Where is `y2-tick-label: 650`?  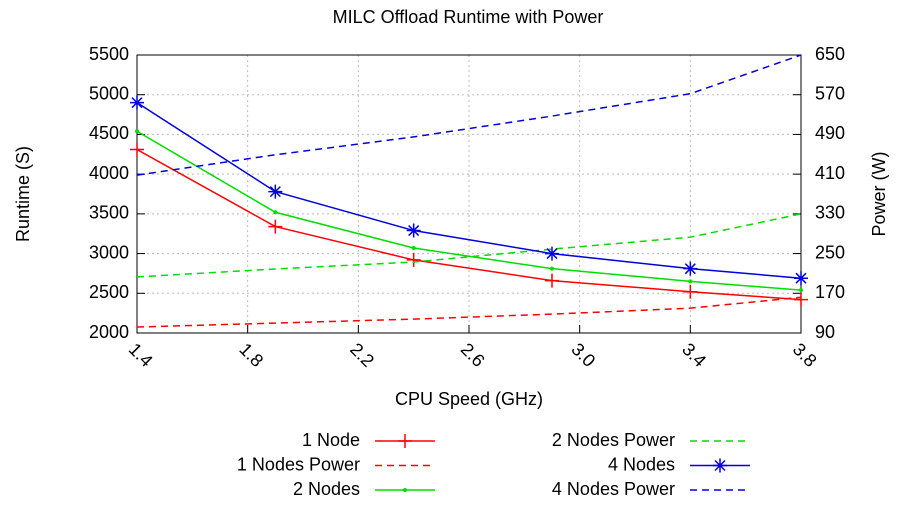
y2-tick-label: 650 is located at coordinates (830, 54).